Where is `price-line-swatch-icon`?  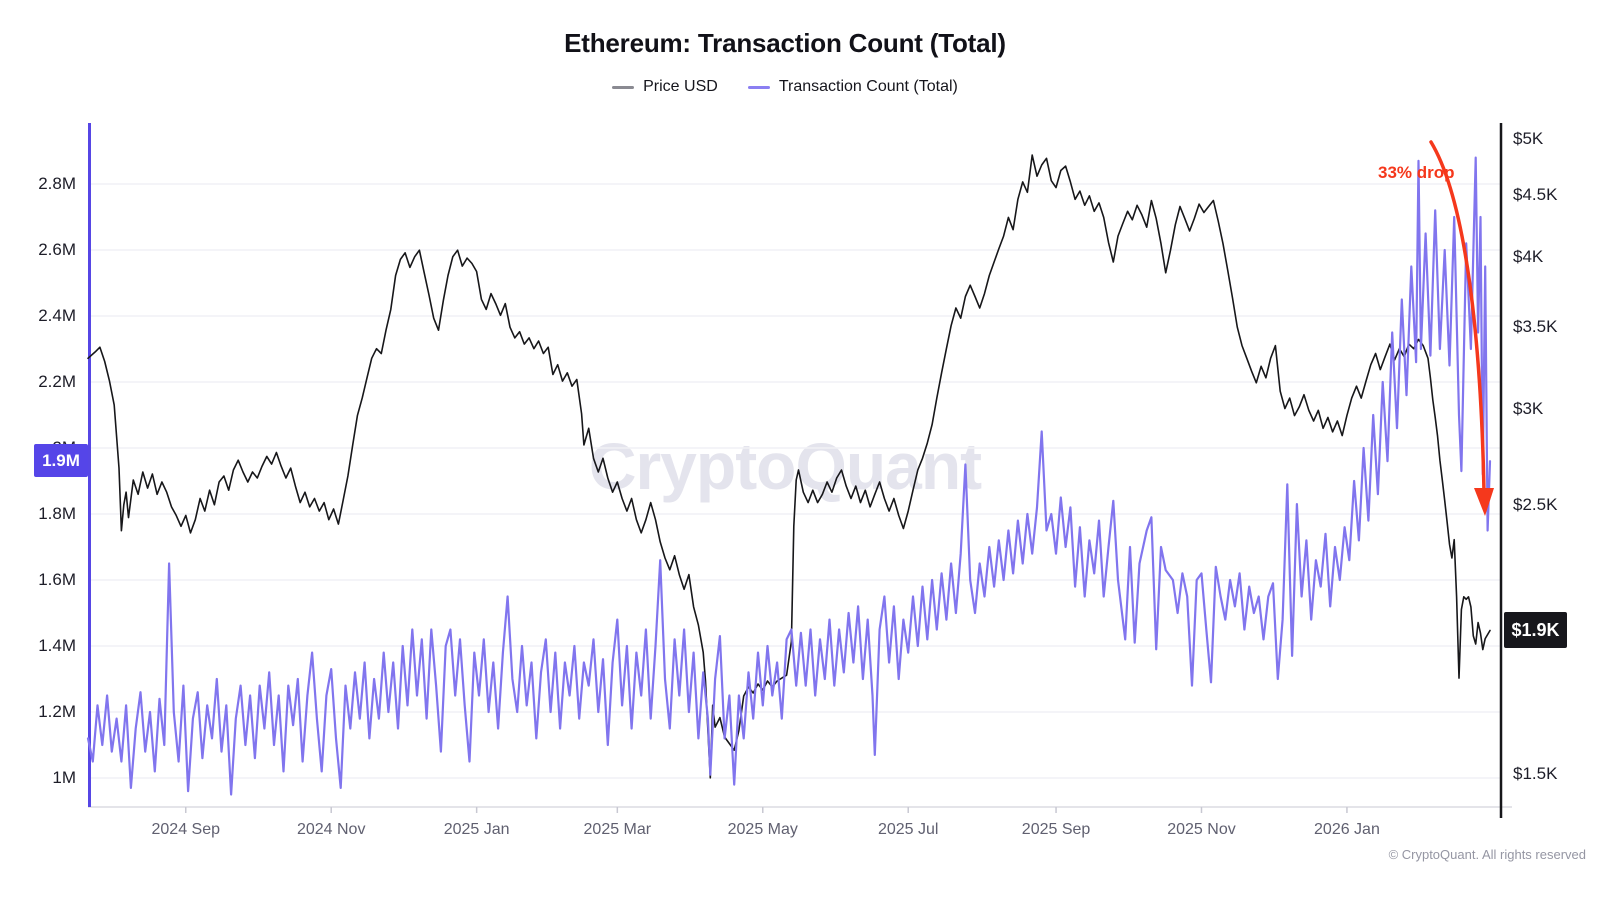 price-line-swatch-icon is located at coordinates (623, 87).